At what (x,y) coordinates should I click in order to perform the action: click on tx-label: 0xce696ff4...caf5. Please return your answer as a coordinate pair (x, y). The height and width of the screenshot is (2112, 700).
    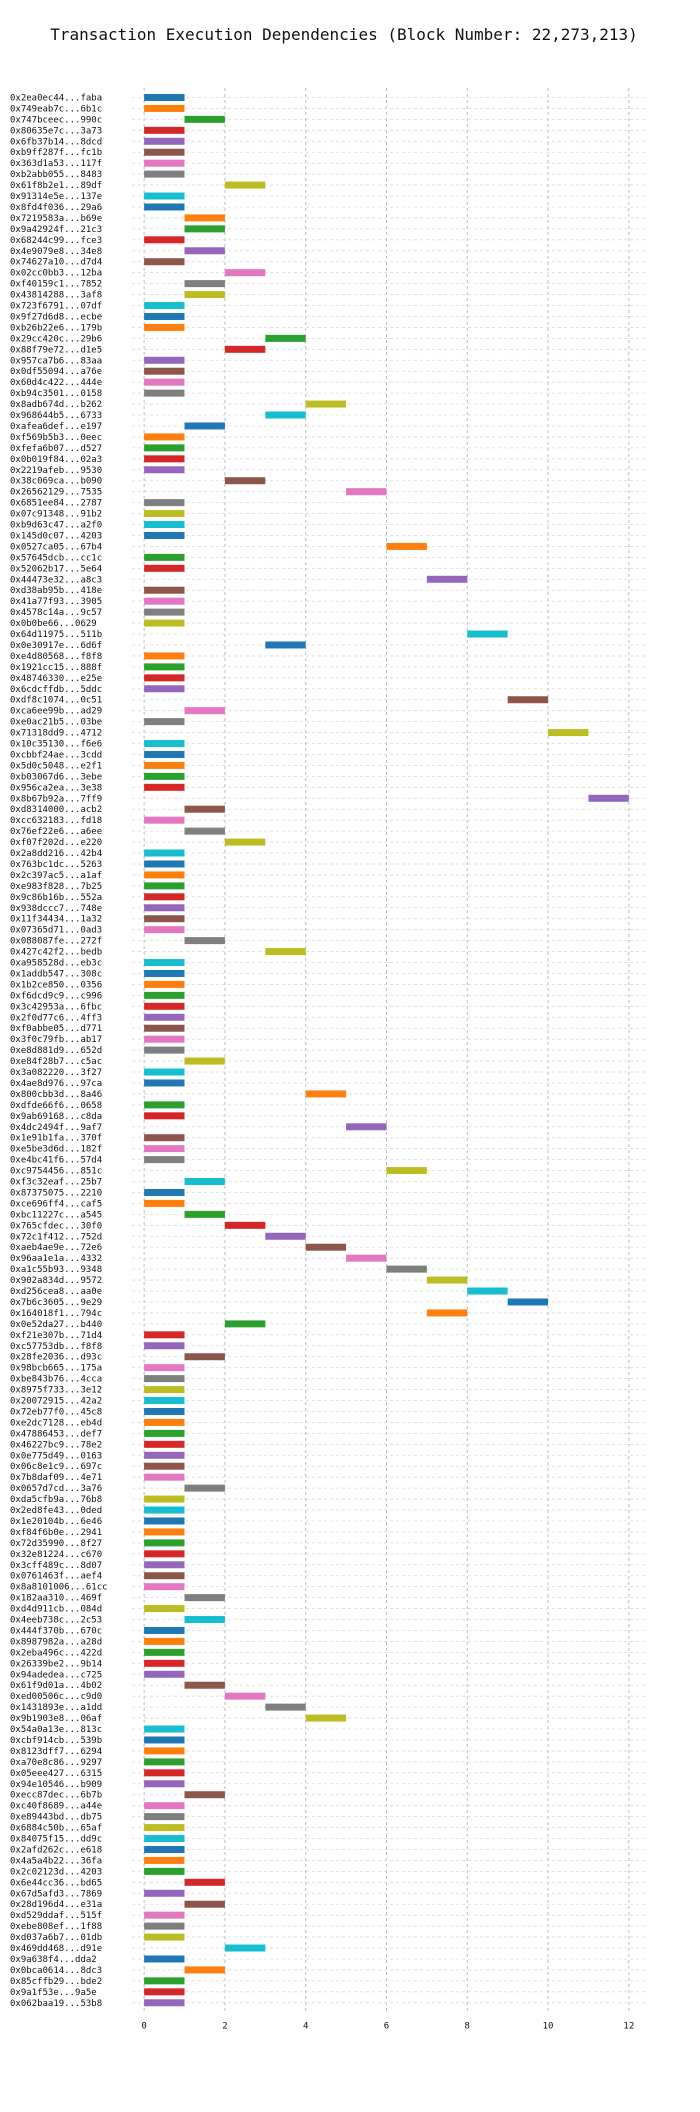
    Looking at the image, I should click on (56, 1204).